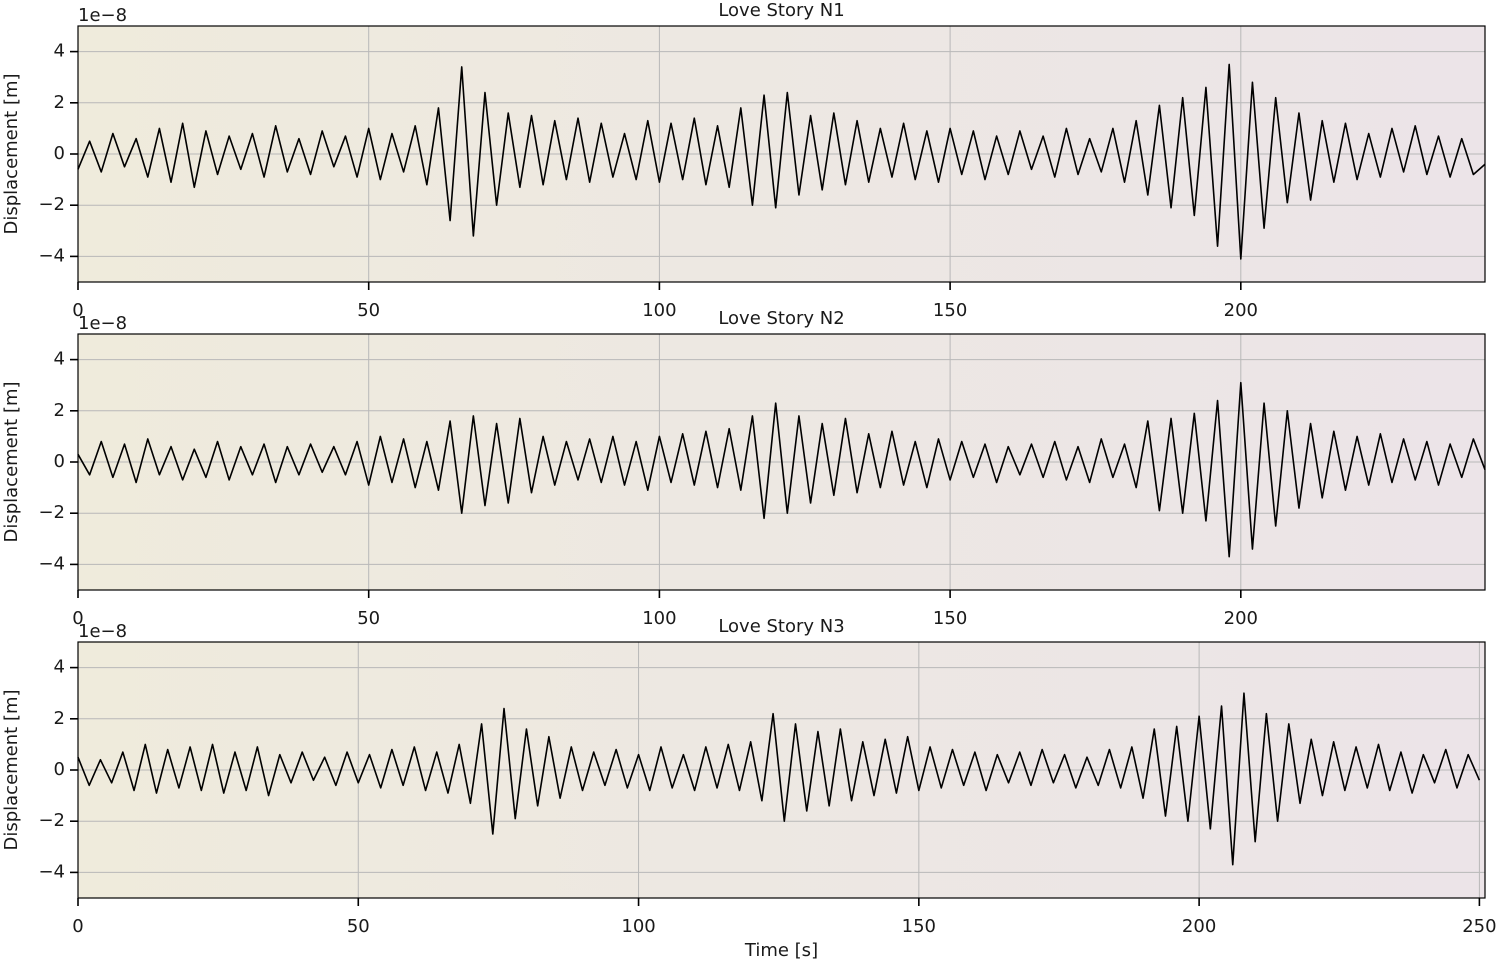  What do you see at coordinates (781, 318) in the screenshot?
I see `subplot-title: Love Story N2` at bounding box center [781, 318].